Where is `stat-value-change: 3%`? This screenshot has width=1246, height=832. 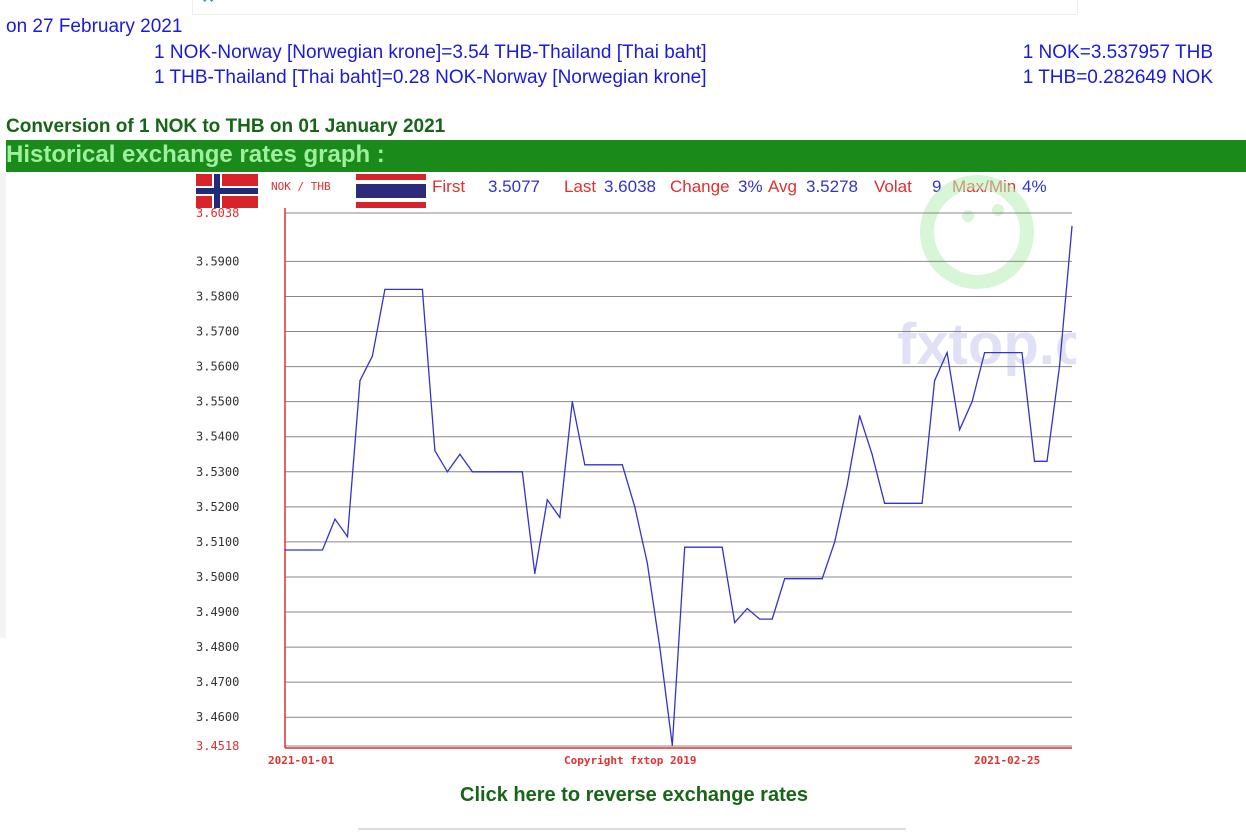
stat-value-change: 3% is located at coordinates (750, 186).